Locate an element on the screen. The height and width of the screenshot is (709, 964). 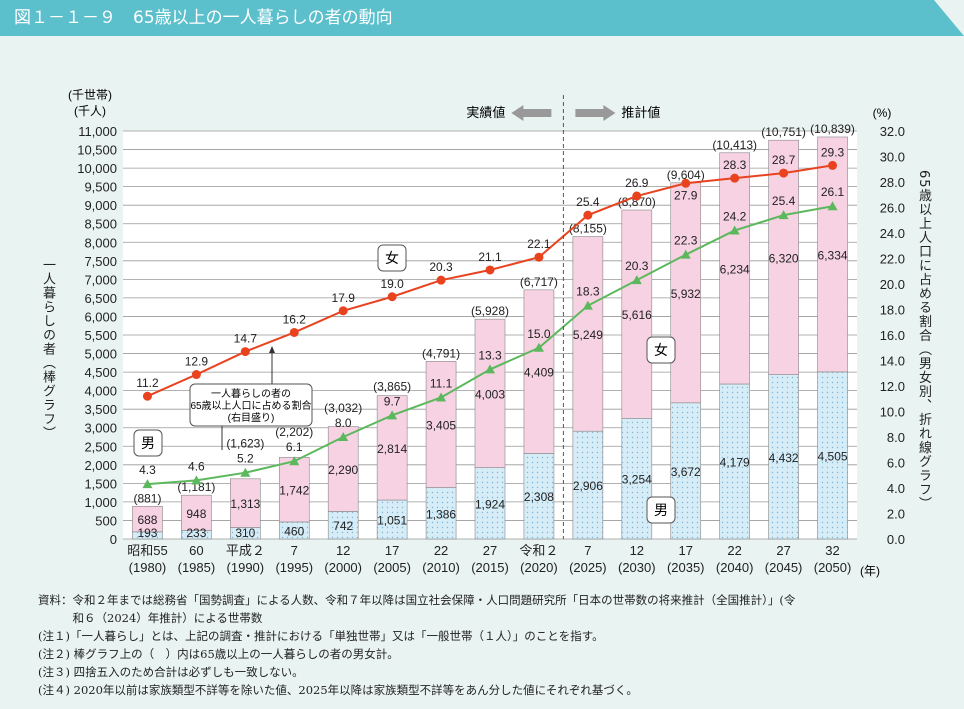
total-label: (3,865) is located at coordinates (392, 386).